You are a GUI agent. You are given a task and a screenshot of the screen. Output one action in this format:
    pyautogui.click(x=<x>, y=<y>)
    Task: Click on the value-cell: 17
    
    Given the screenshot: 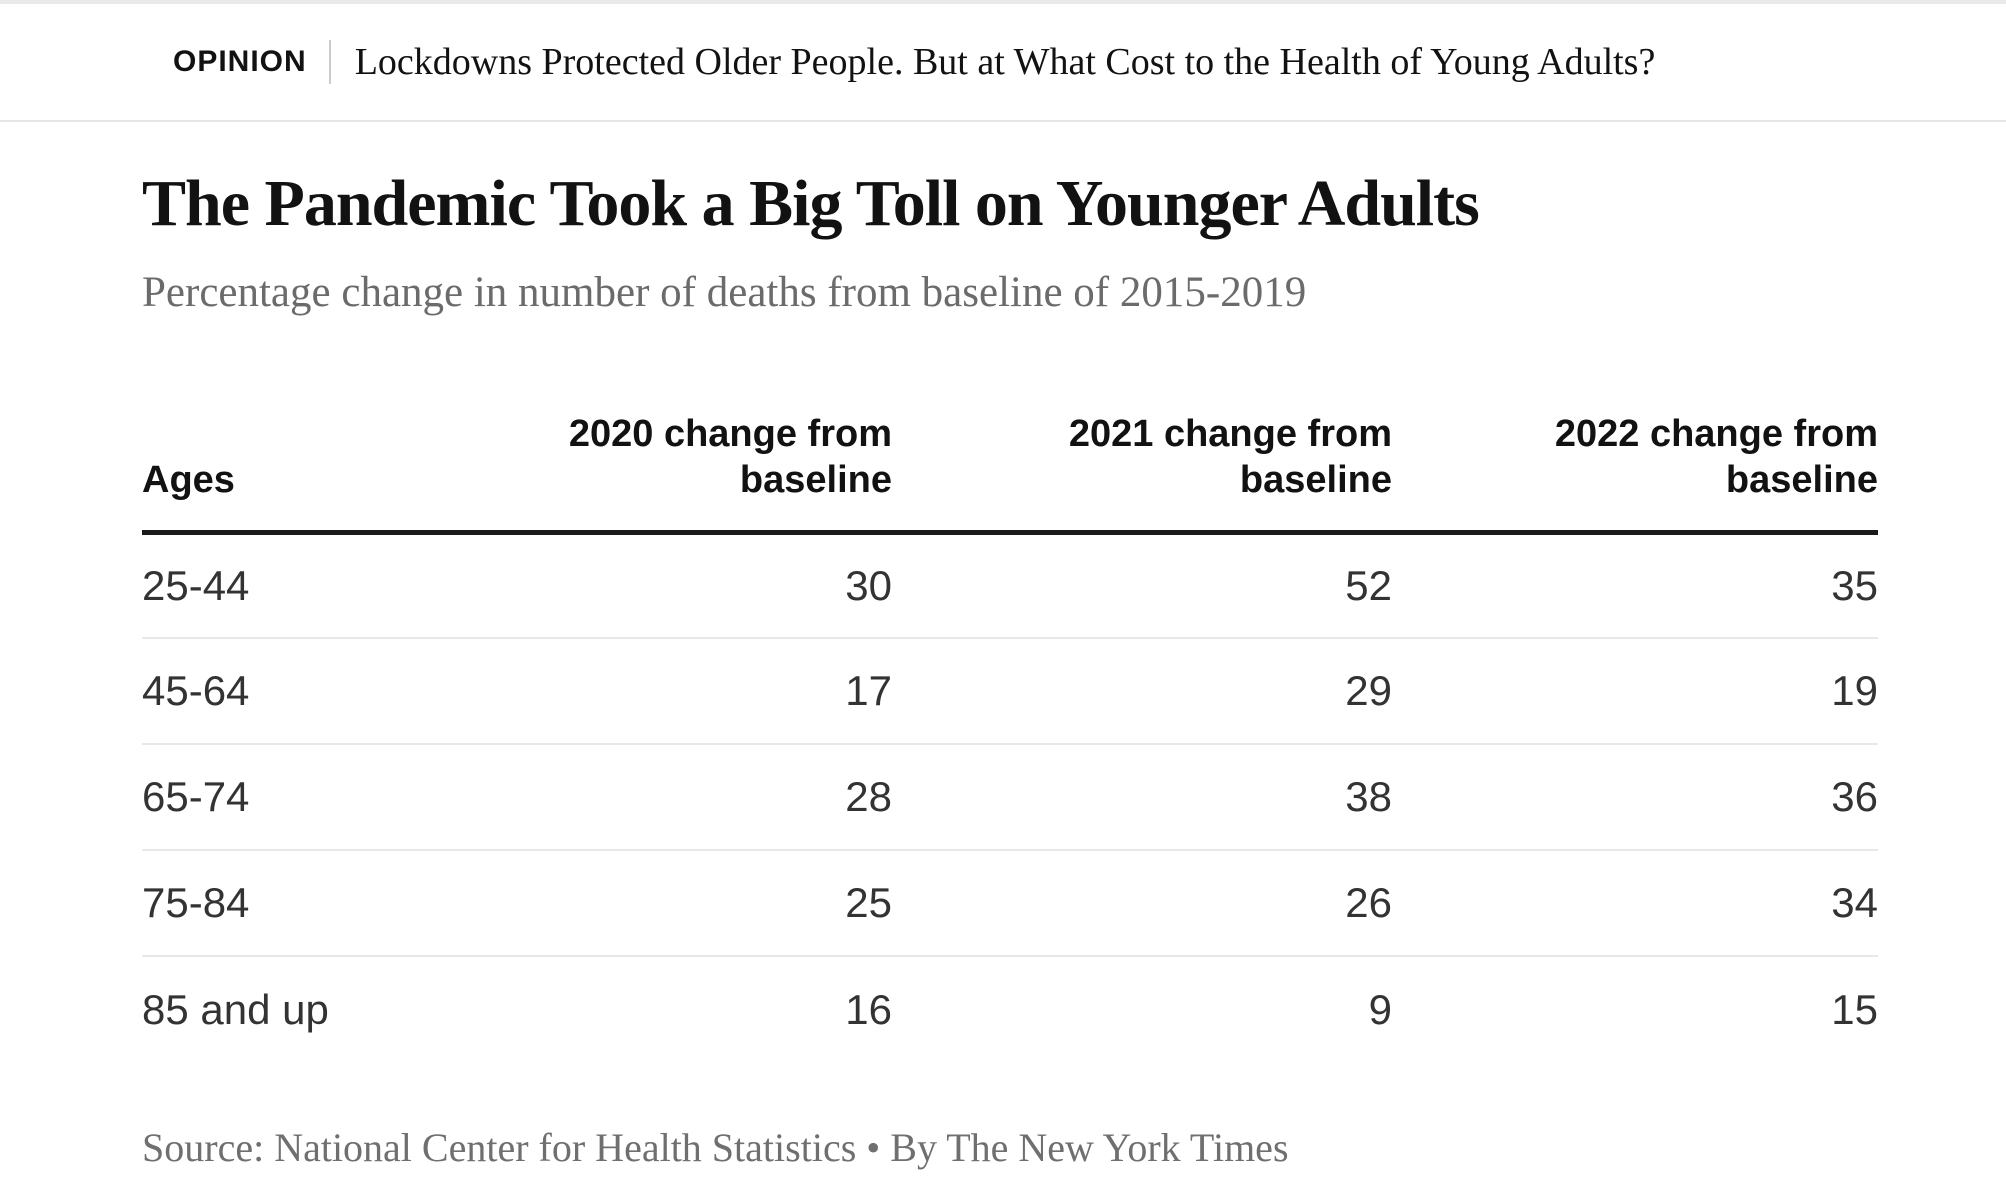 What is the action you would take?
    pyautogui.click(x=642, y=692)
    